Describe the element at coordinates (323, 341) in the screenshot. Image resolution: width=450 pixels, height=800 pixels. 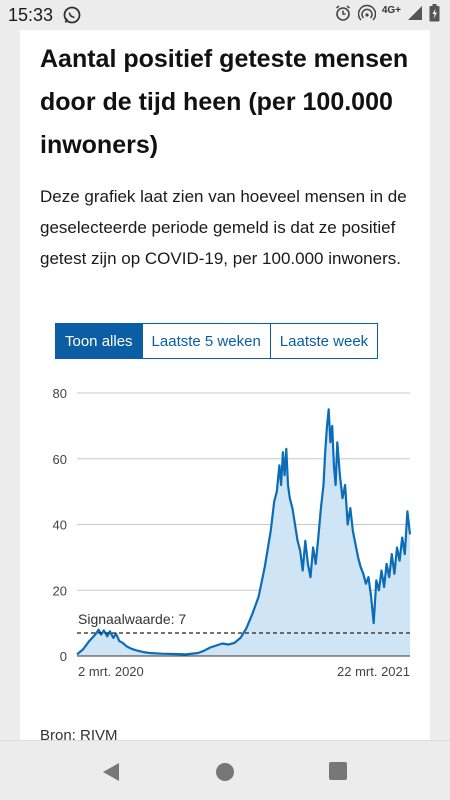
I see `tab-laatste-week: Laatste week` at that location.